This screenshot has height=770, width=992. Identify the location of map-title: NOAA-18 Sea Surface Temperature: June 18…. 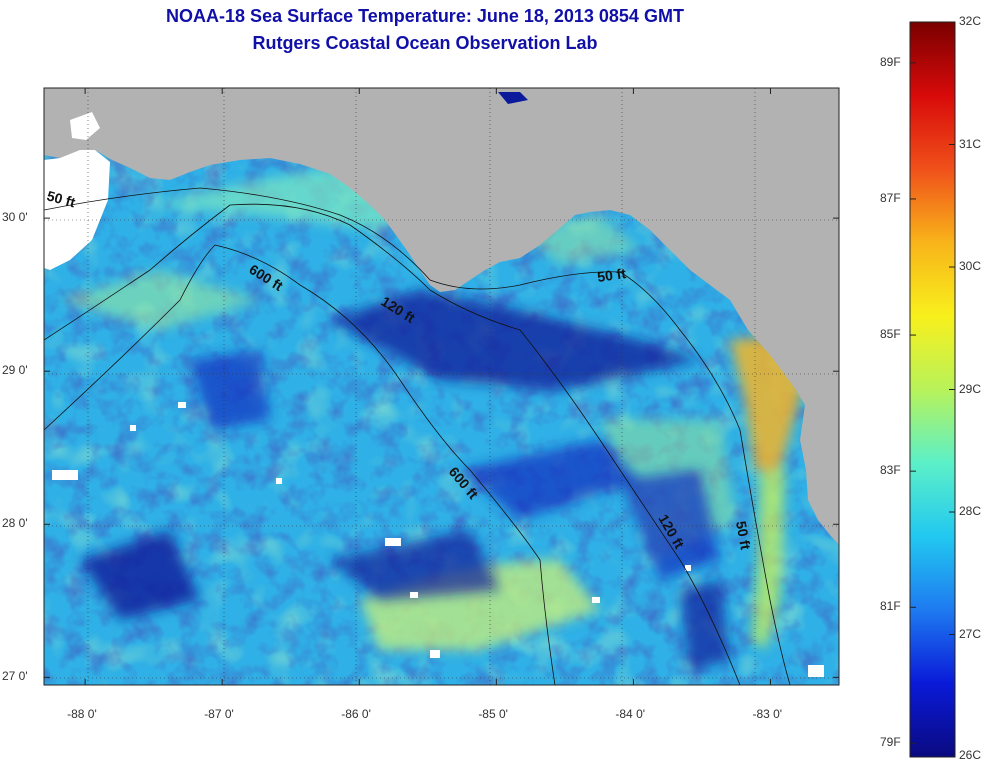
(425, 16).